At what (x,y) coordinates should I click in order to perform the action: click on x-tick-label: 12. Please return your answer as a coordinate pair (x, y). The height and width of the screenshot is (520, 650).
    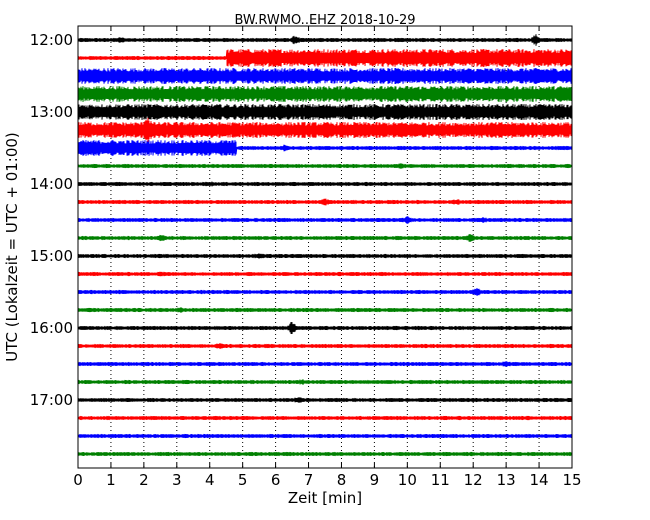
    Looking at the image, I should click on (473, 480).